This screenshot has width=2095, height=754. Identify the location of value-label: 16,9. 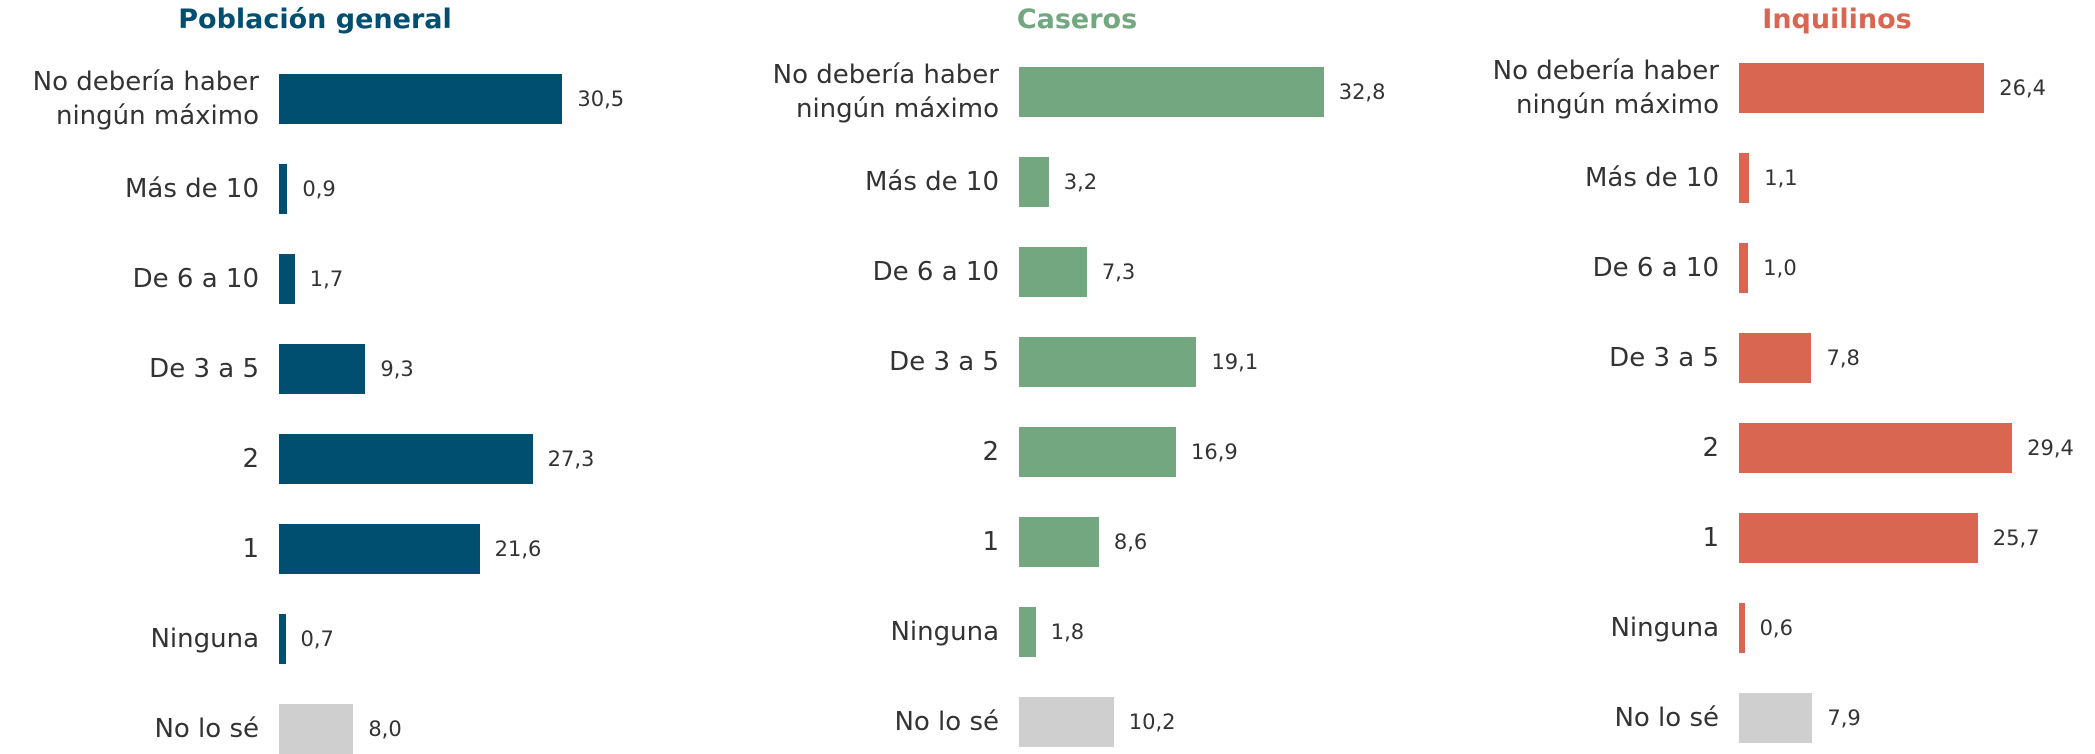
(1214, 452).